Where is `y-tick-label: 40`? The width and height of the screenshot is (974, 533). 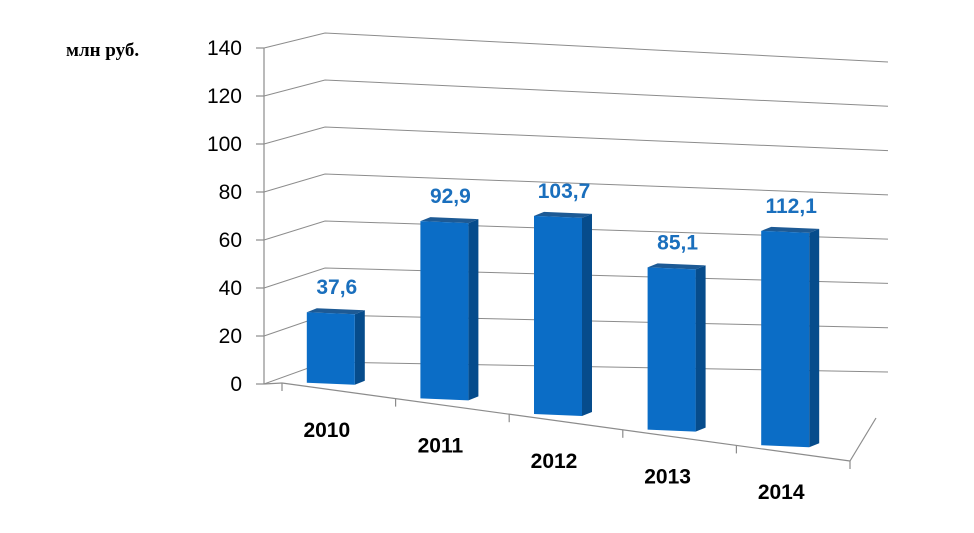
y-tick-label: 40 is located at coordinates (230, 288).